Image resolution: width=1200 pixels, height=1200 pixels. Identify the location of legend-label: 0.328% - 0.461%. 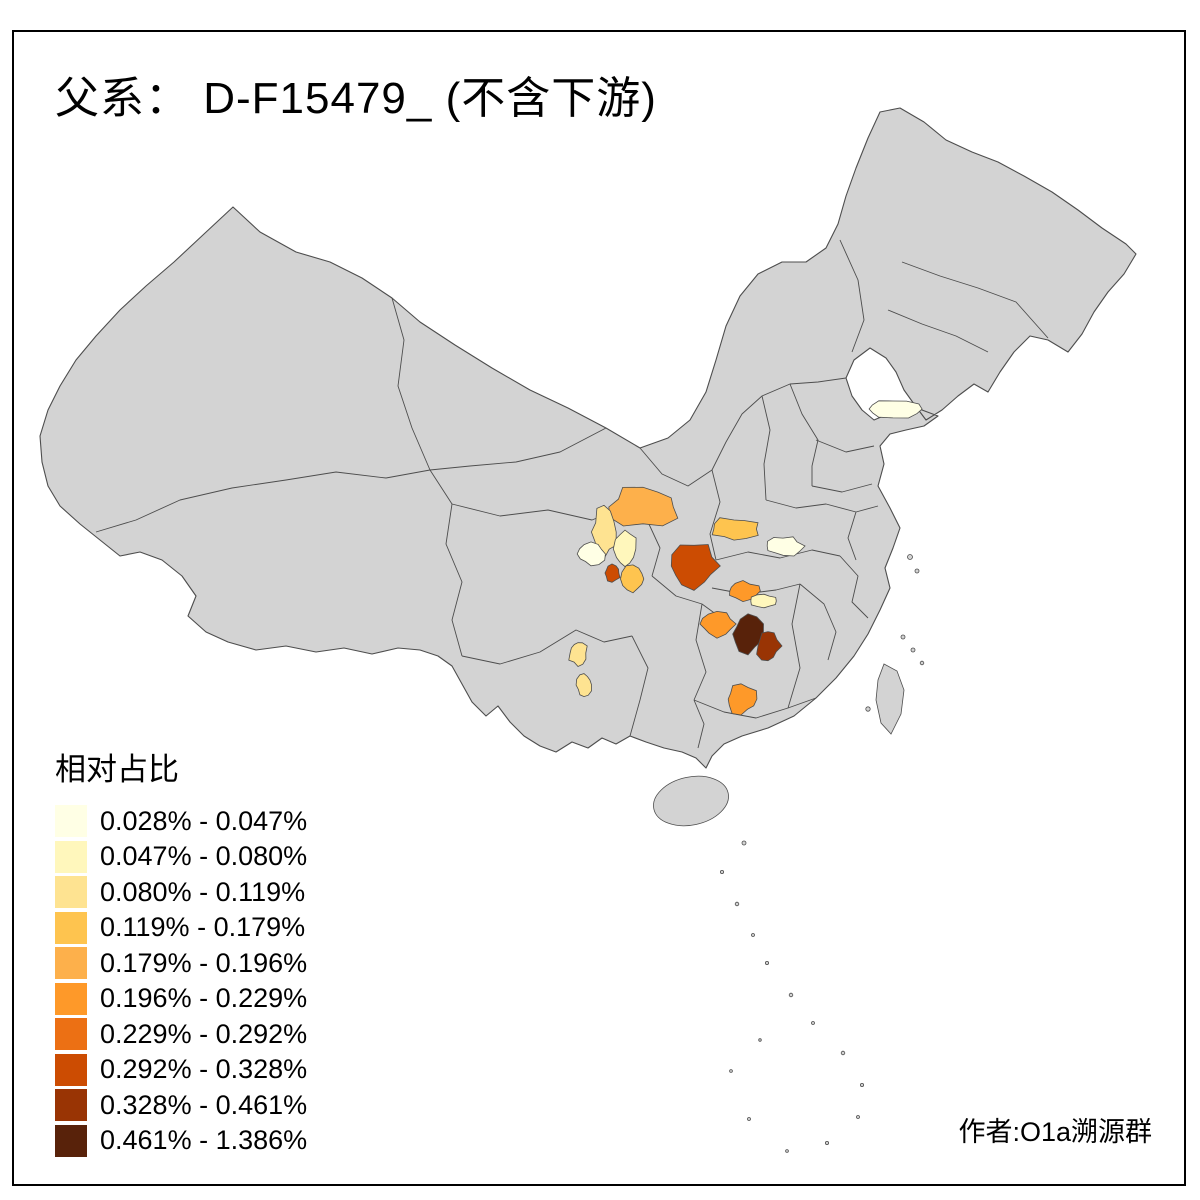
(204, 1104).